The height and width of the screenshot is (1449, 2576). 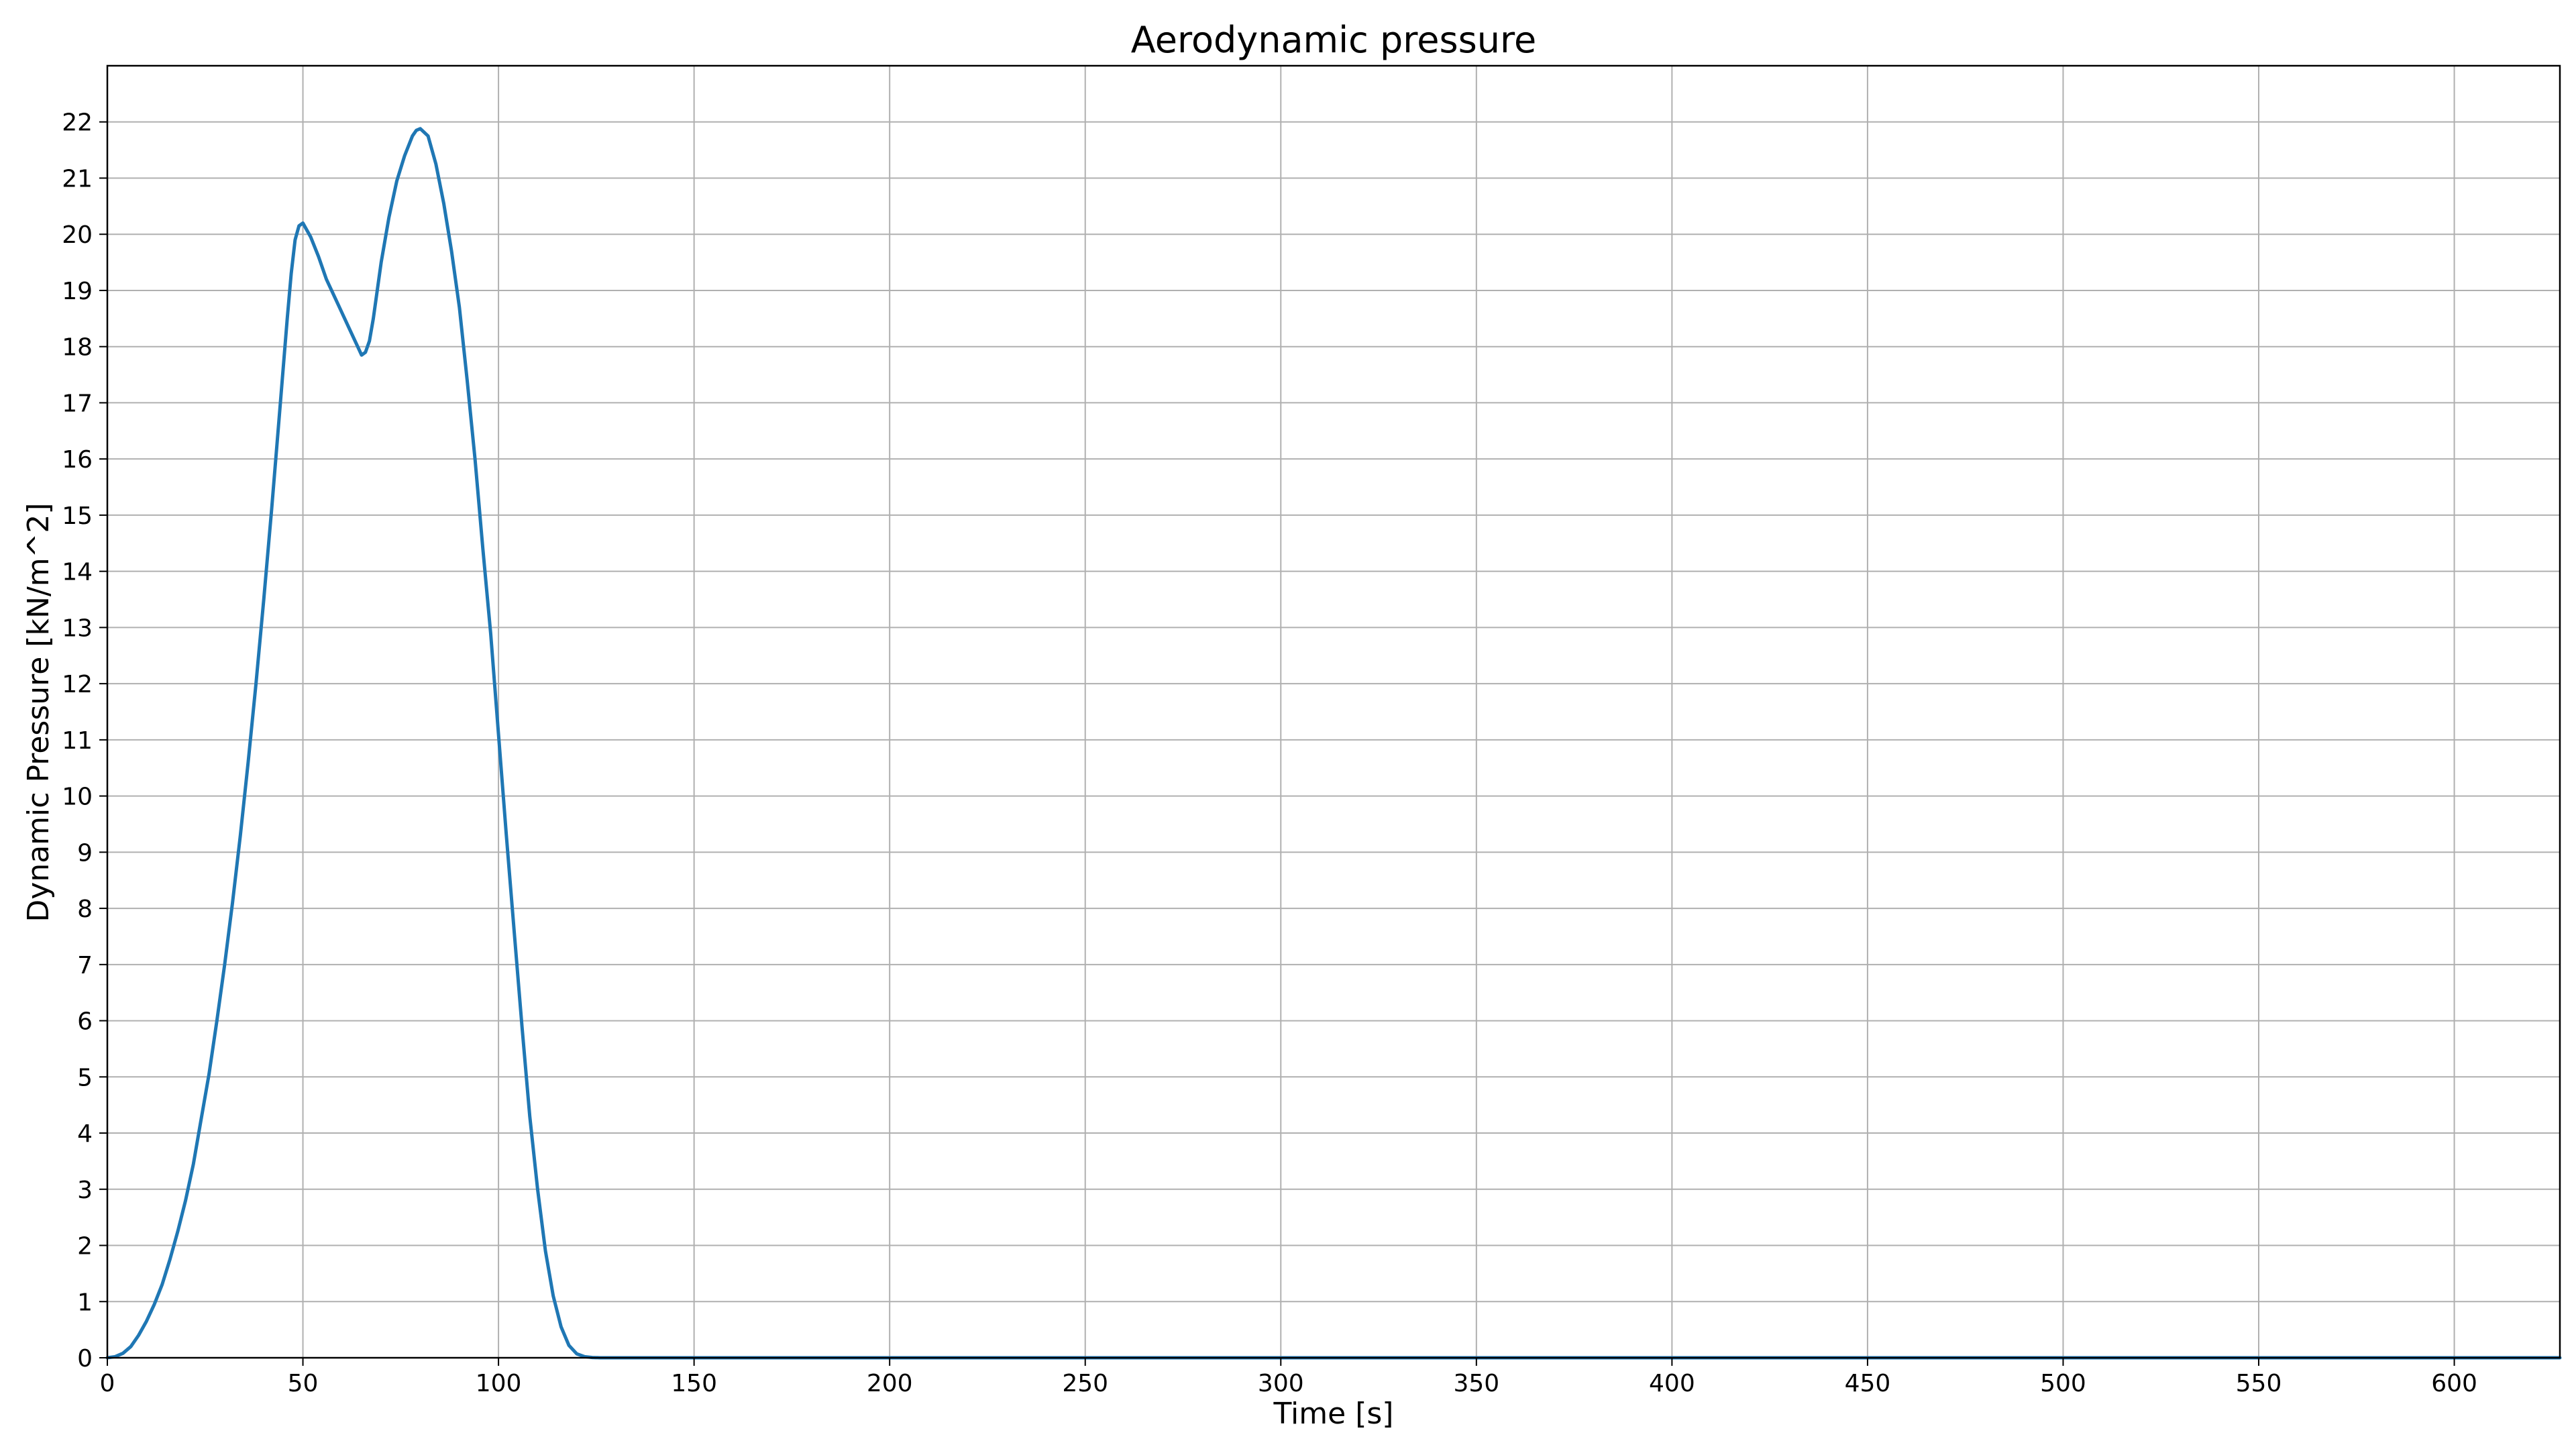 I want to click on x-tick-label-100: 100, so click(x=499, y=1383).